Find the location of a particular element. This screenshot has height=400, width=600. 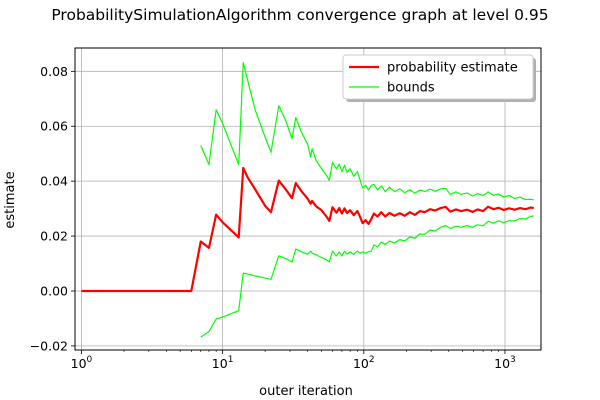

y-tick-label: 0.06 is located at coordinates (54, 126).